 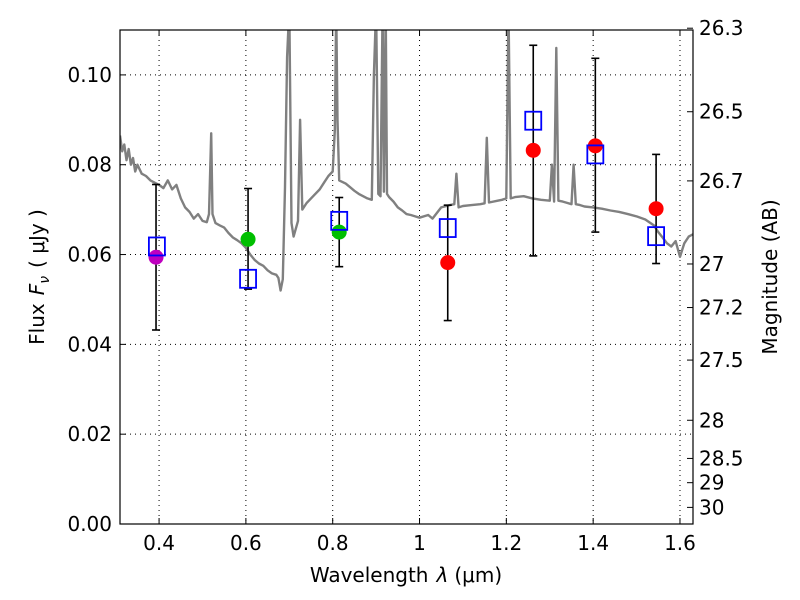 I want to click on x-tick-label: 1, so click(x=419, y=543).